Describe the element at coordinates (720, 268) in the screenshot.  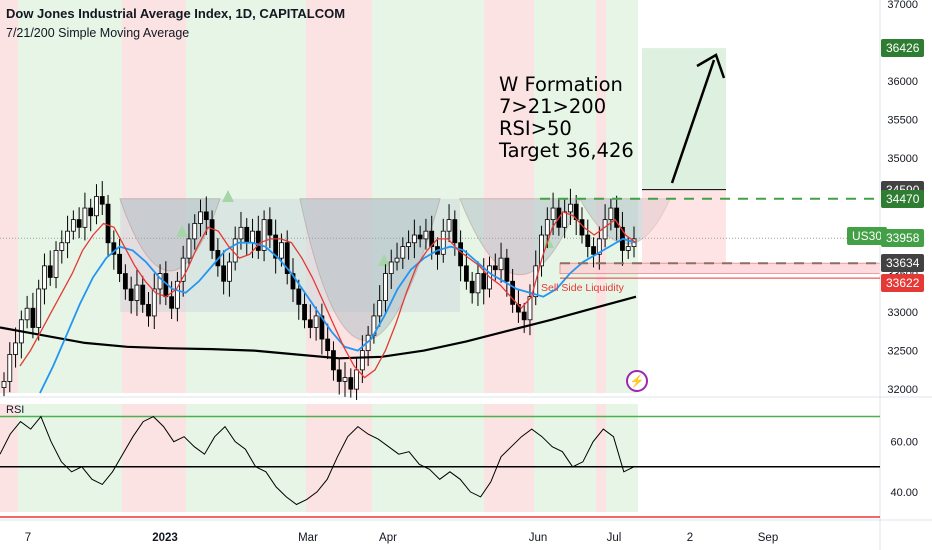
I see `support-band` at that location.